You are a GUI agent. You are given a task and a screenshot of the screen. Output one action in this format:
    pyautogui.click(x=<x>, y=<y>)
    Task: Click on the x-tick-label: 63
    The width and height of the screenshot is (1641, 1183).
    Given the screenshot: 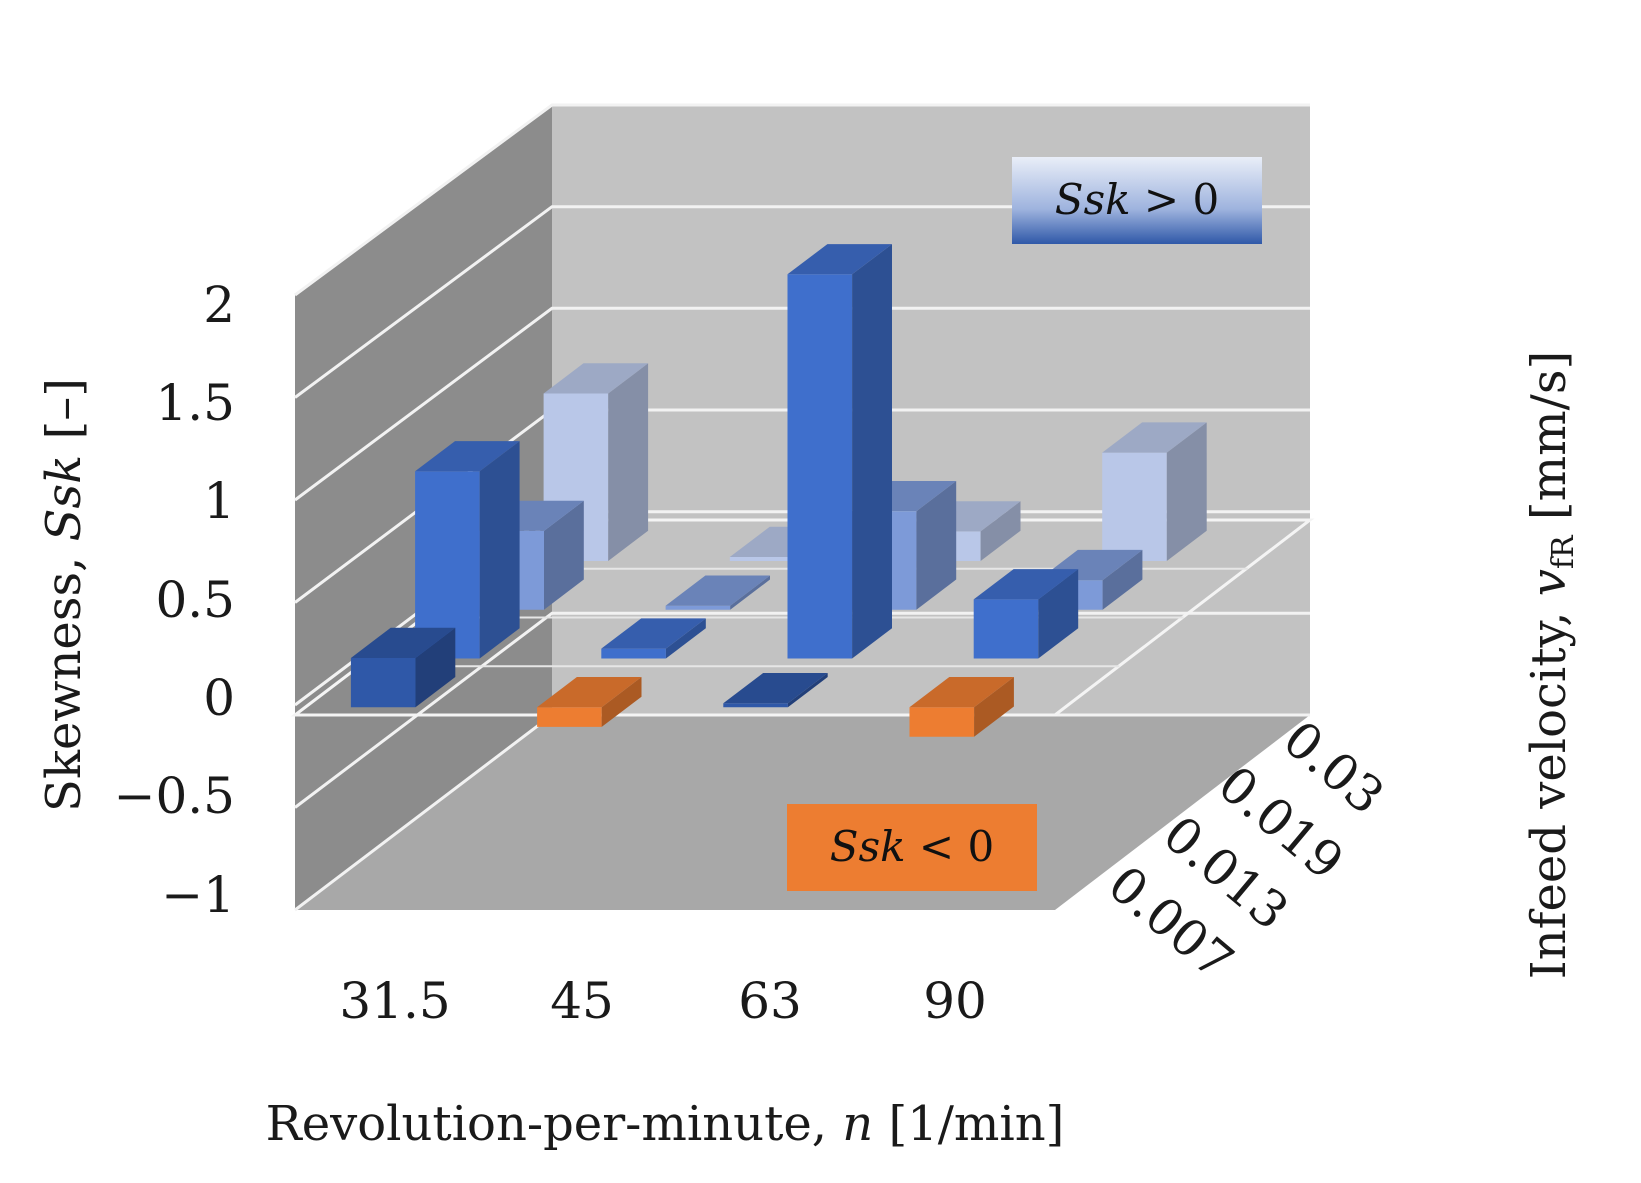 What is the action you would take?
    pyautogui.click(x=770, y=1001)
    